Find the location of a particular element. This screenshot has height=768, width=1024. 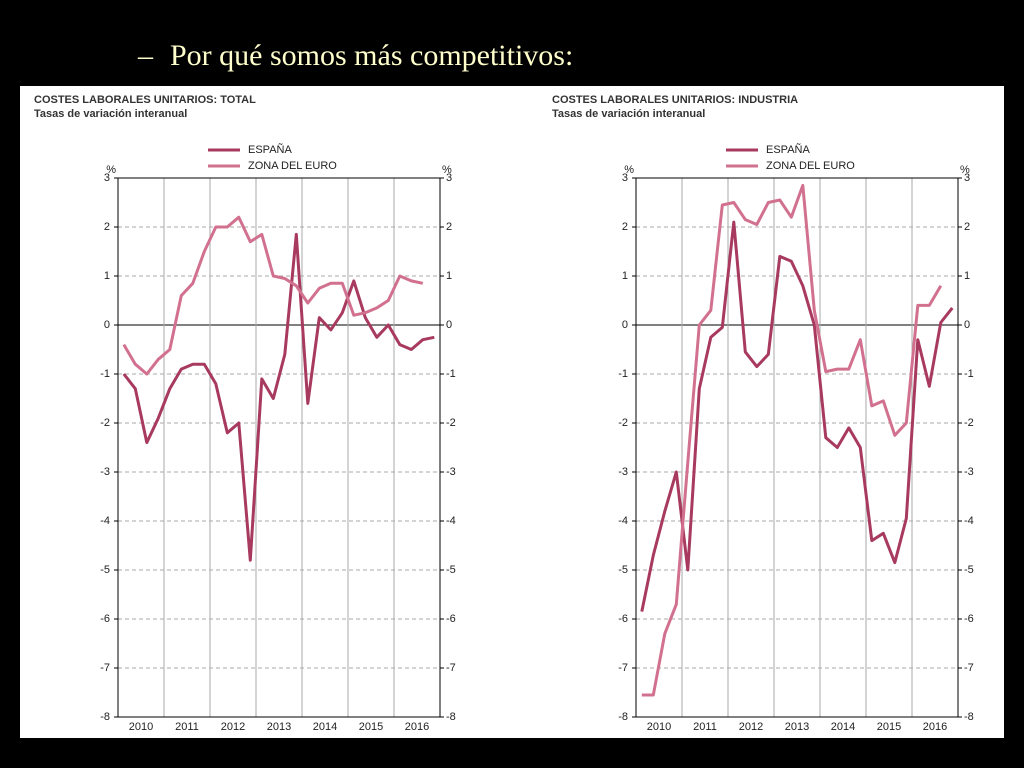

chart-title: COSTES LABORALES UNITARIOS: INDUSTRIA is located at coordinates (675, 100).